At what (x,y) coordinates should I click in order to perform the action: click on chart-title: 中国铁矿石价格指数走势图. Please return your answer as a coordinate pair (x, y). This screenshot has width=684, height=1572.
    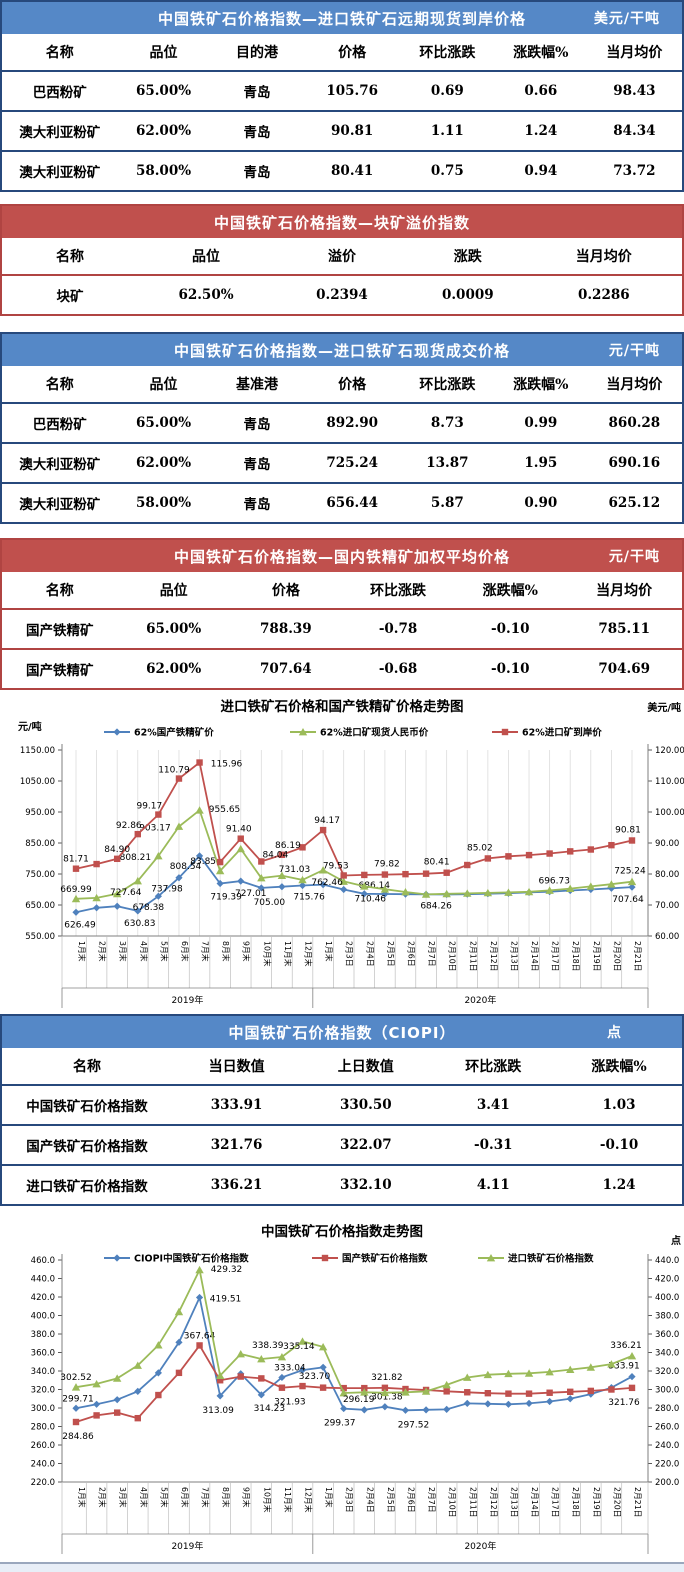
    Looking at the image, I should click on (342, 1231).